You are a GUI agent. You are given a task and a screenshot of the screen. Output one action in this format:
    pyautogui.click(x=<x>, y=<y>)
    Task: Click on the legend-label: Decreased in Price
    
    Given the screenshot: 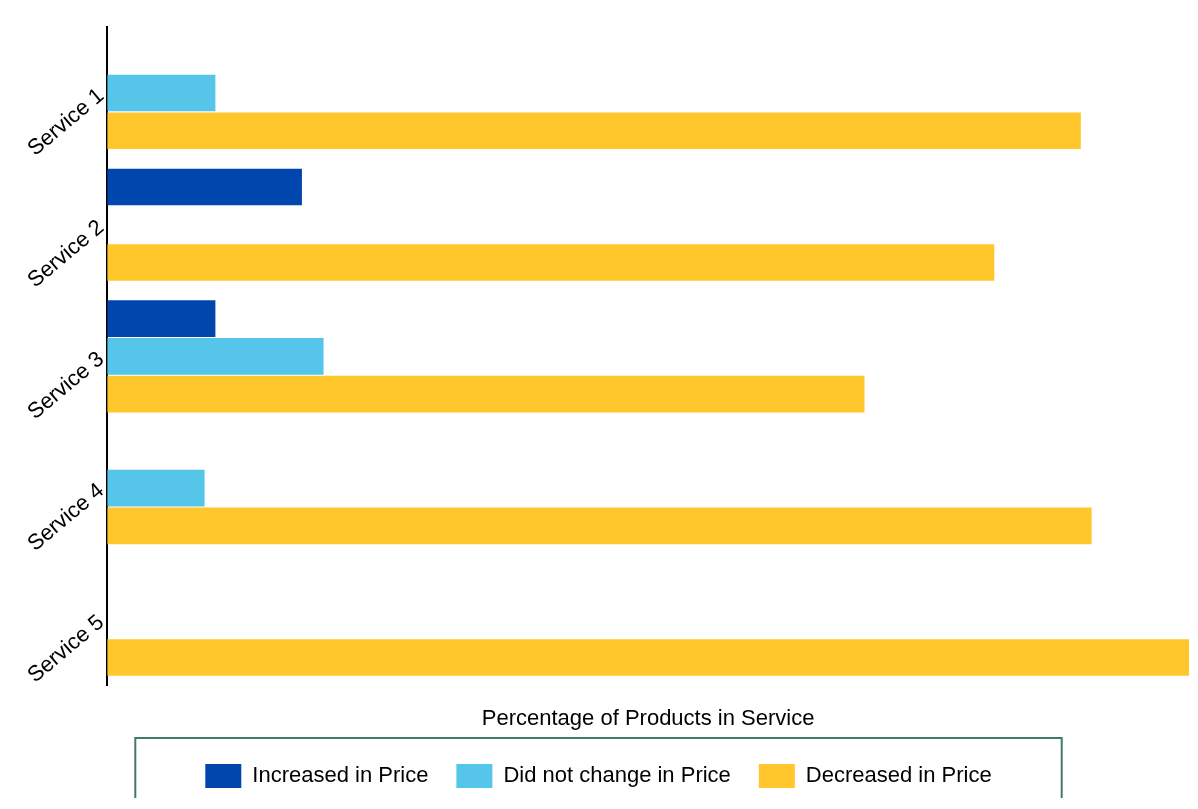 What is the action you would take?
    pyautogui.click(x=898, y=775)
    